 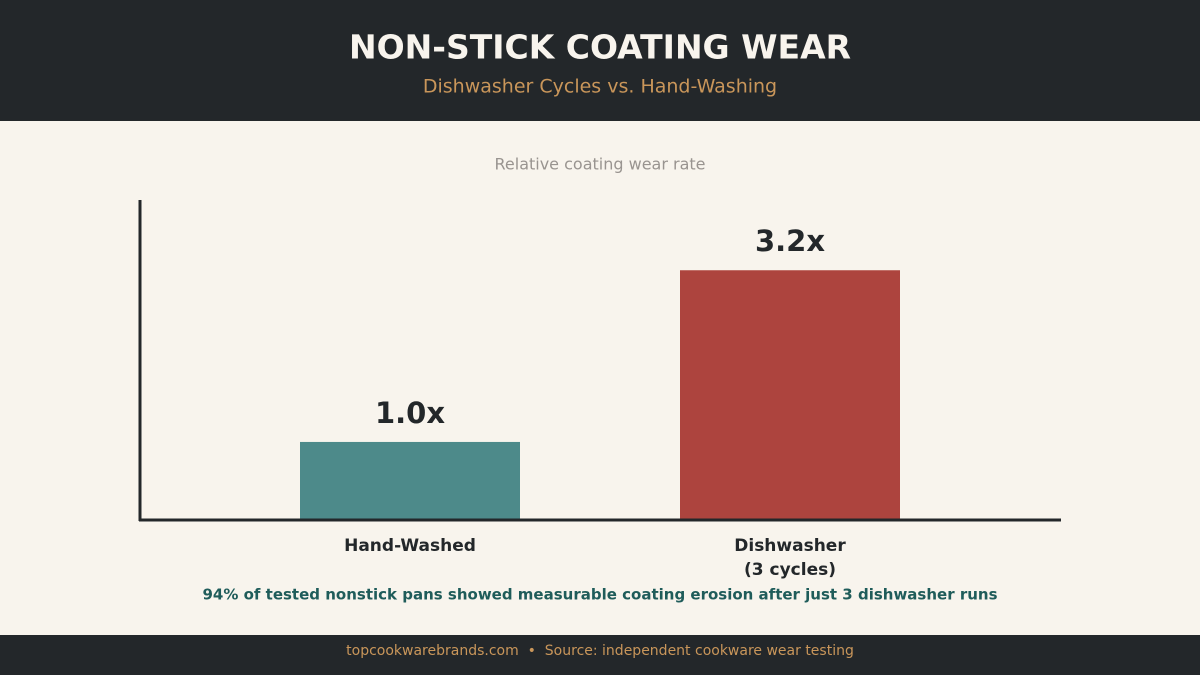 What do you see at coordinates (790, 241) in the screenshot?
I see `value-label: 3.2x` at bounding box center [790, 241].